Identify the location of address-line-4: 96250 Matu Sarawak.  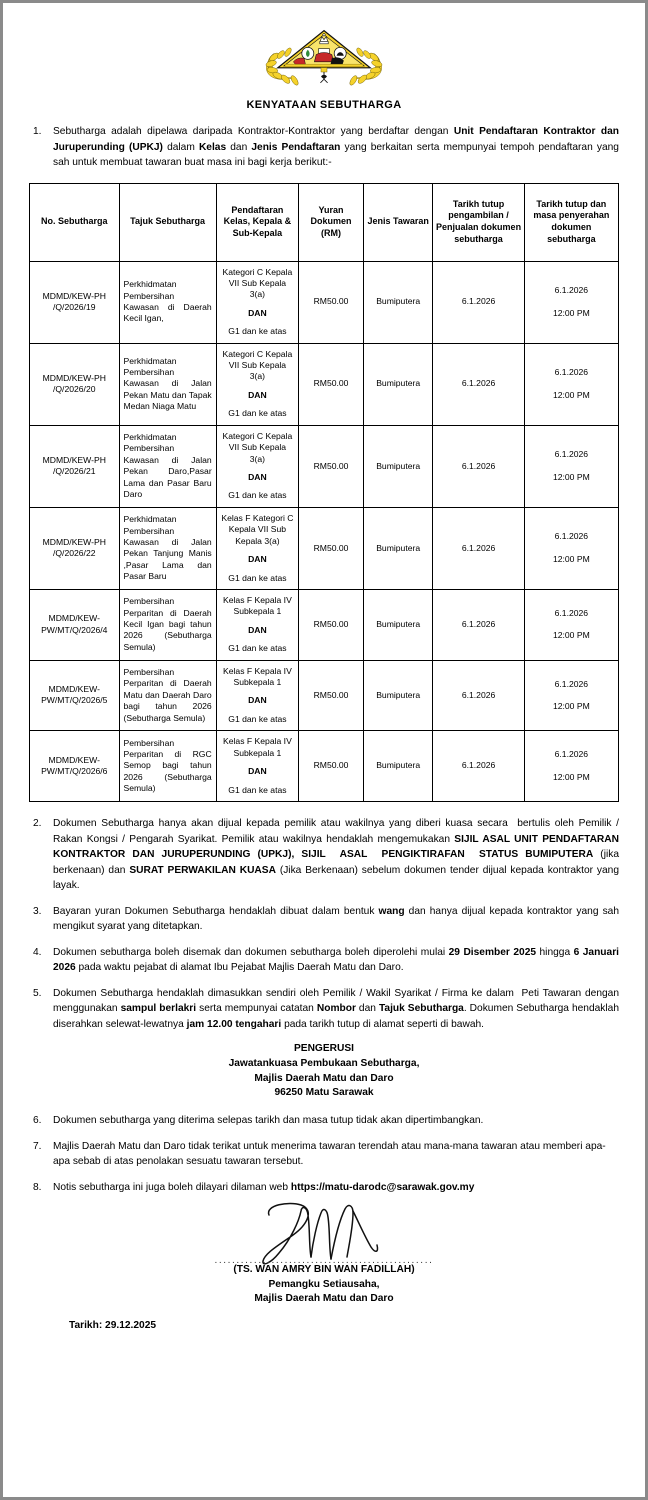
(324, 1093).